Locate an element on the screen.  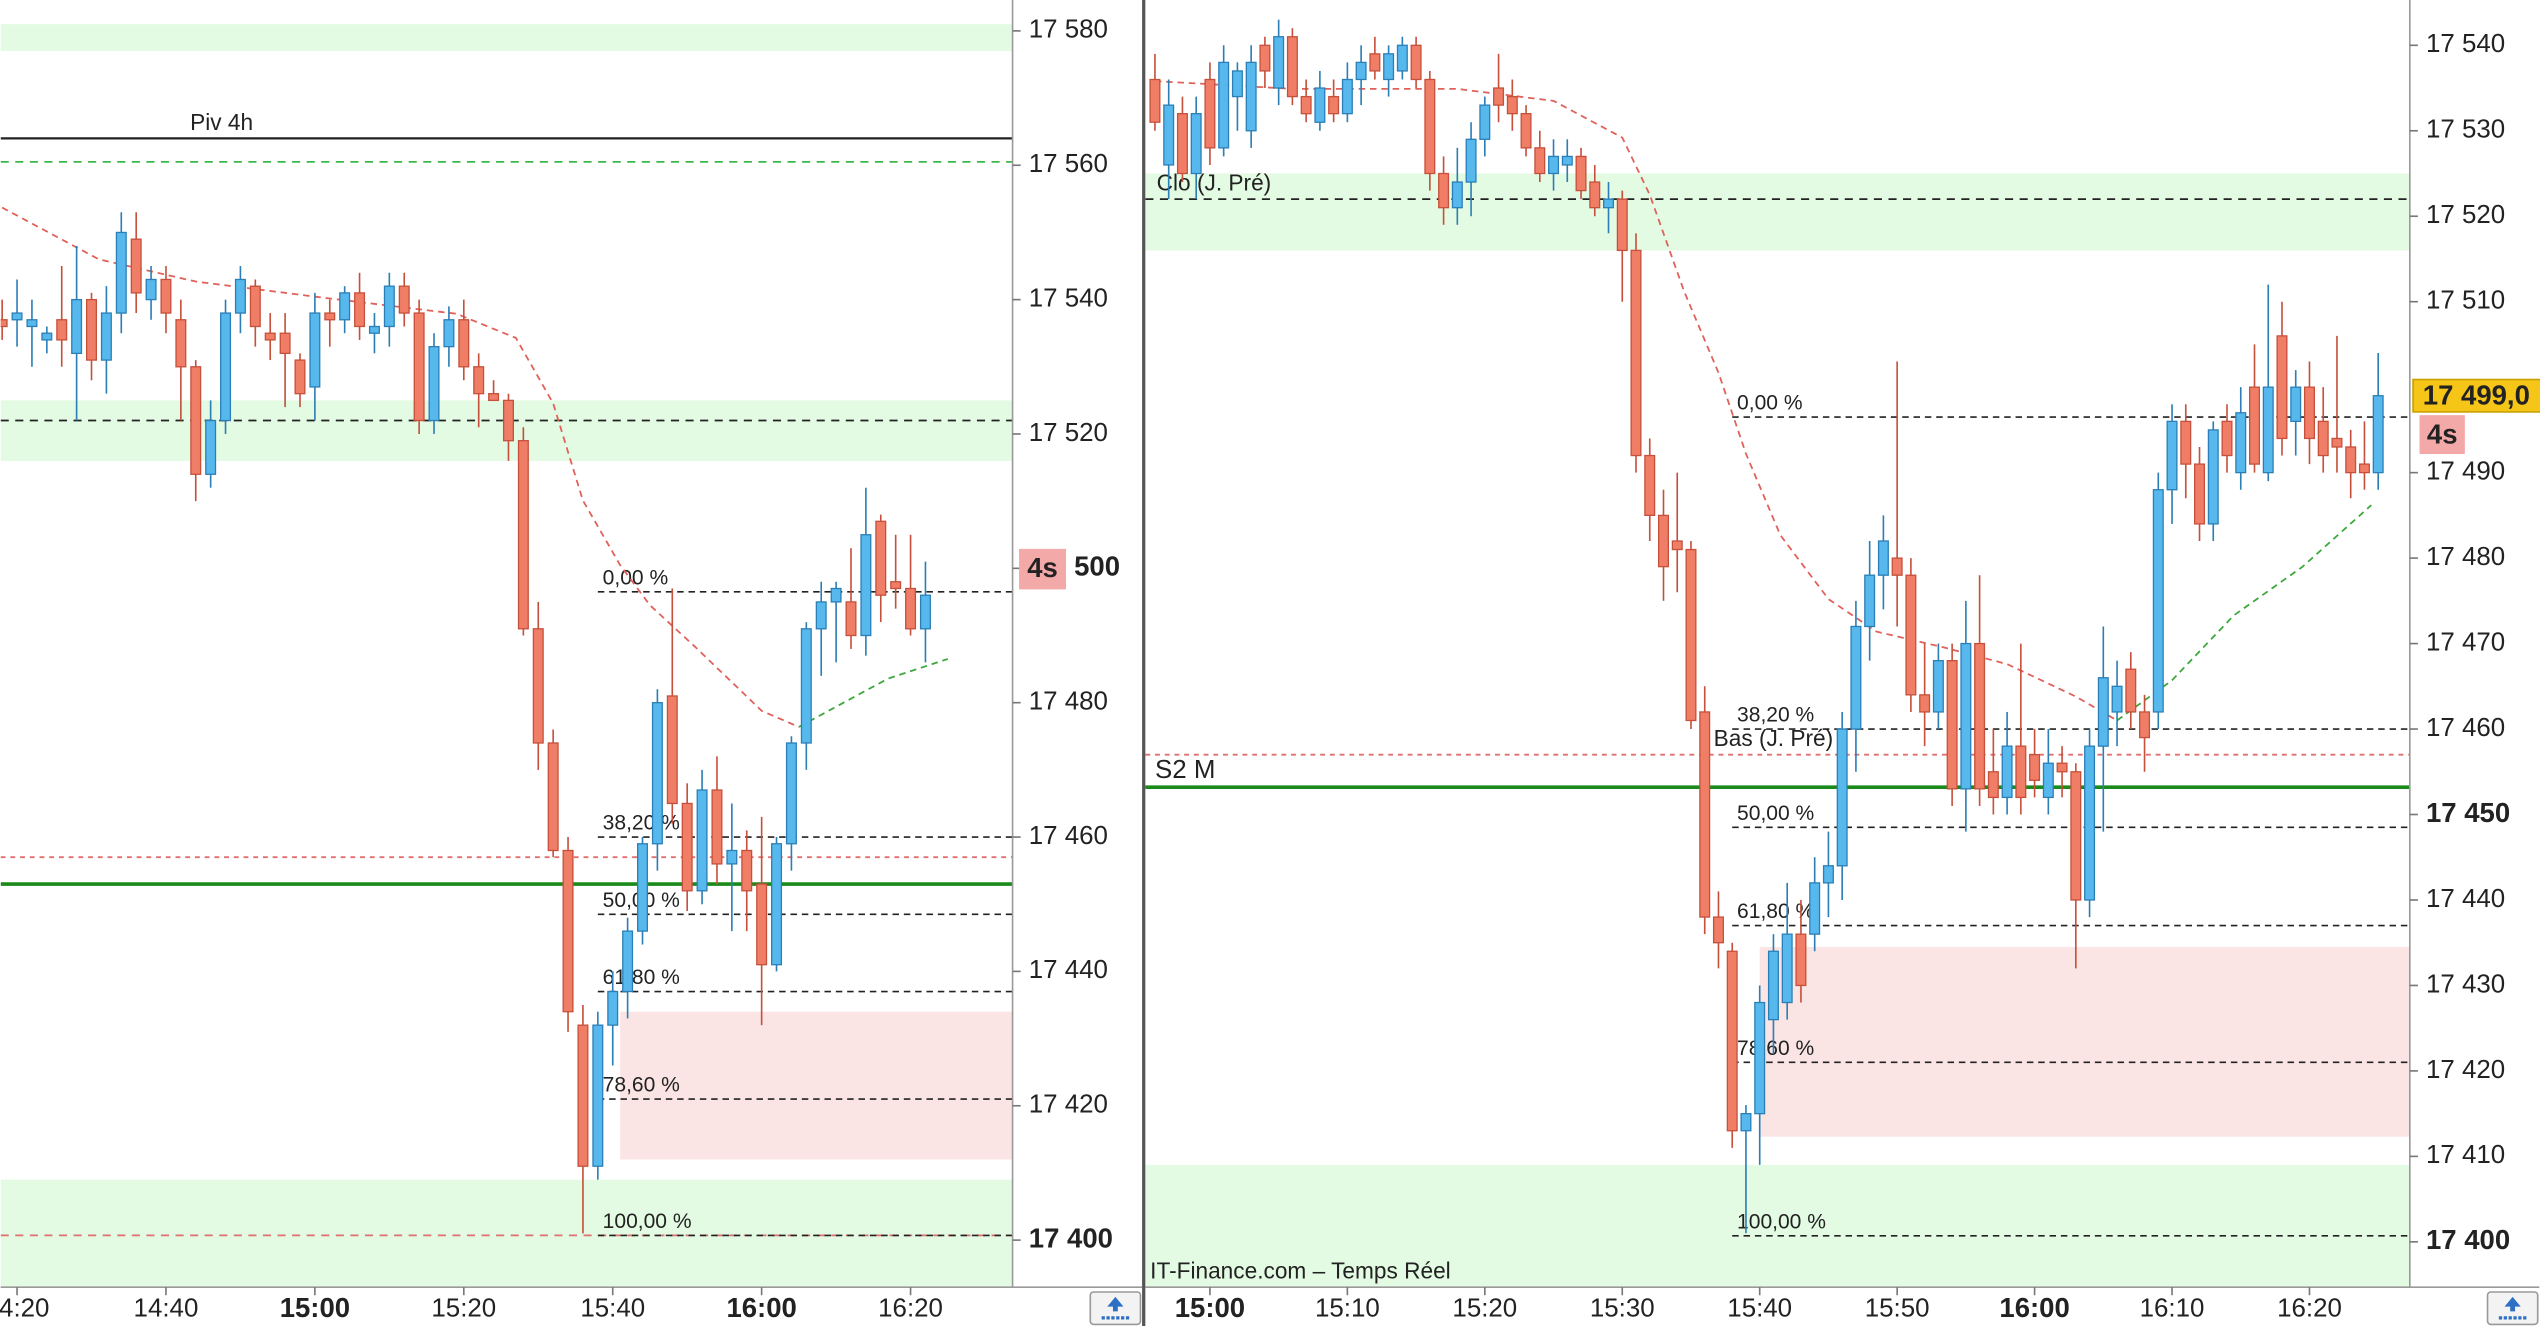
y-tick-label: 17 420 is located at coordinates (2465, 1070).